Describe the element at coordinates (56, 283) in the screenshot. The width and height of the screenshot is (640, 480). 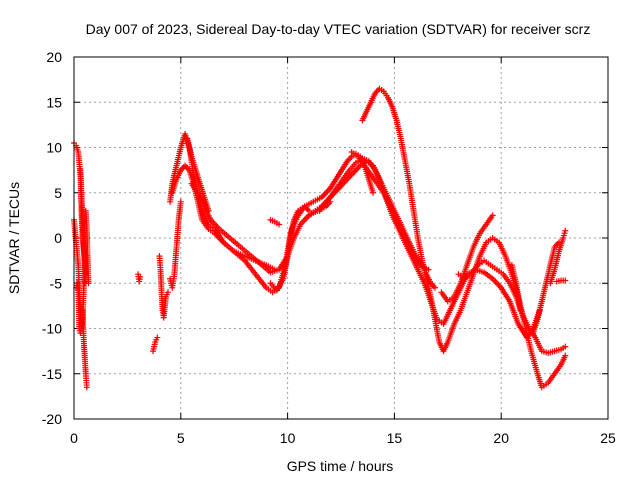
I see `y-tick-label: -5` at that location.